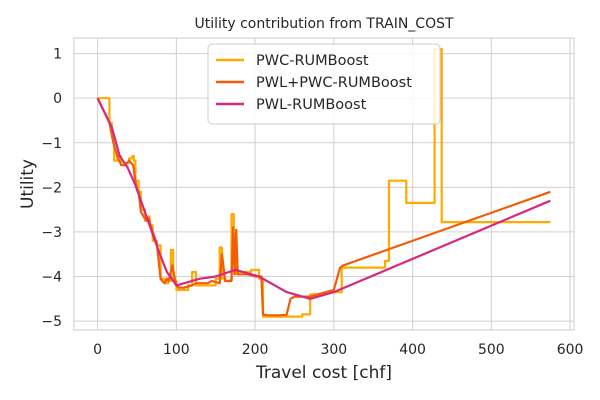 This screenshot has width=600, height=400. What do you see at coordinates (311, 105) in the screenshot?
I see `legend-label-pwl-rumboost: PWL-RUMBoost` at bounding box center [311, 105].